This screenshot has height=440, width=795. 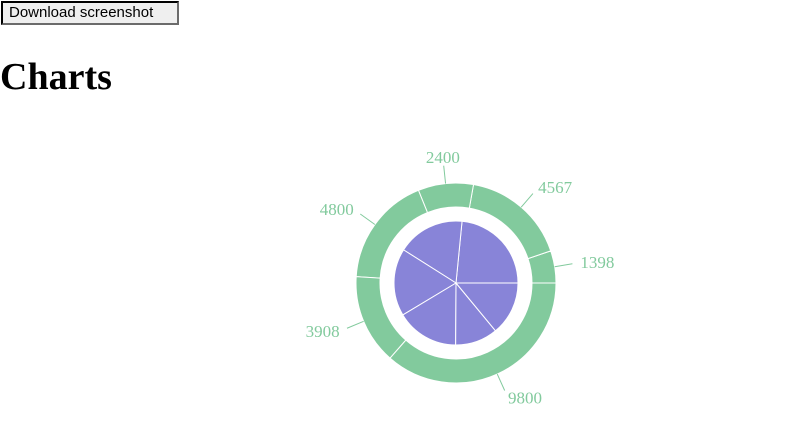 What do you see at coordinates (443, 157) in the screenshot?
I see `outer-ring-value-label: 2400` at bounding box center [443, 157].